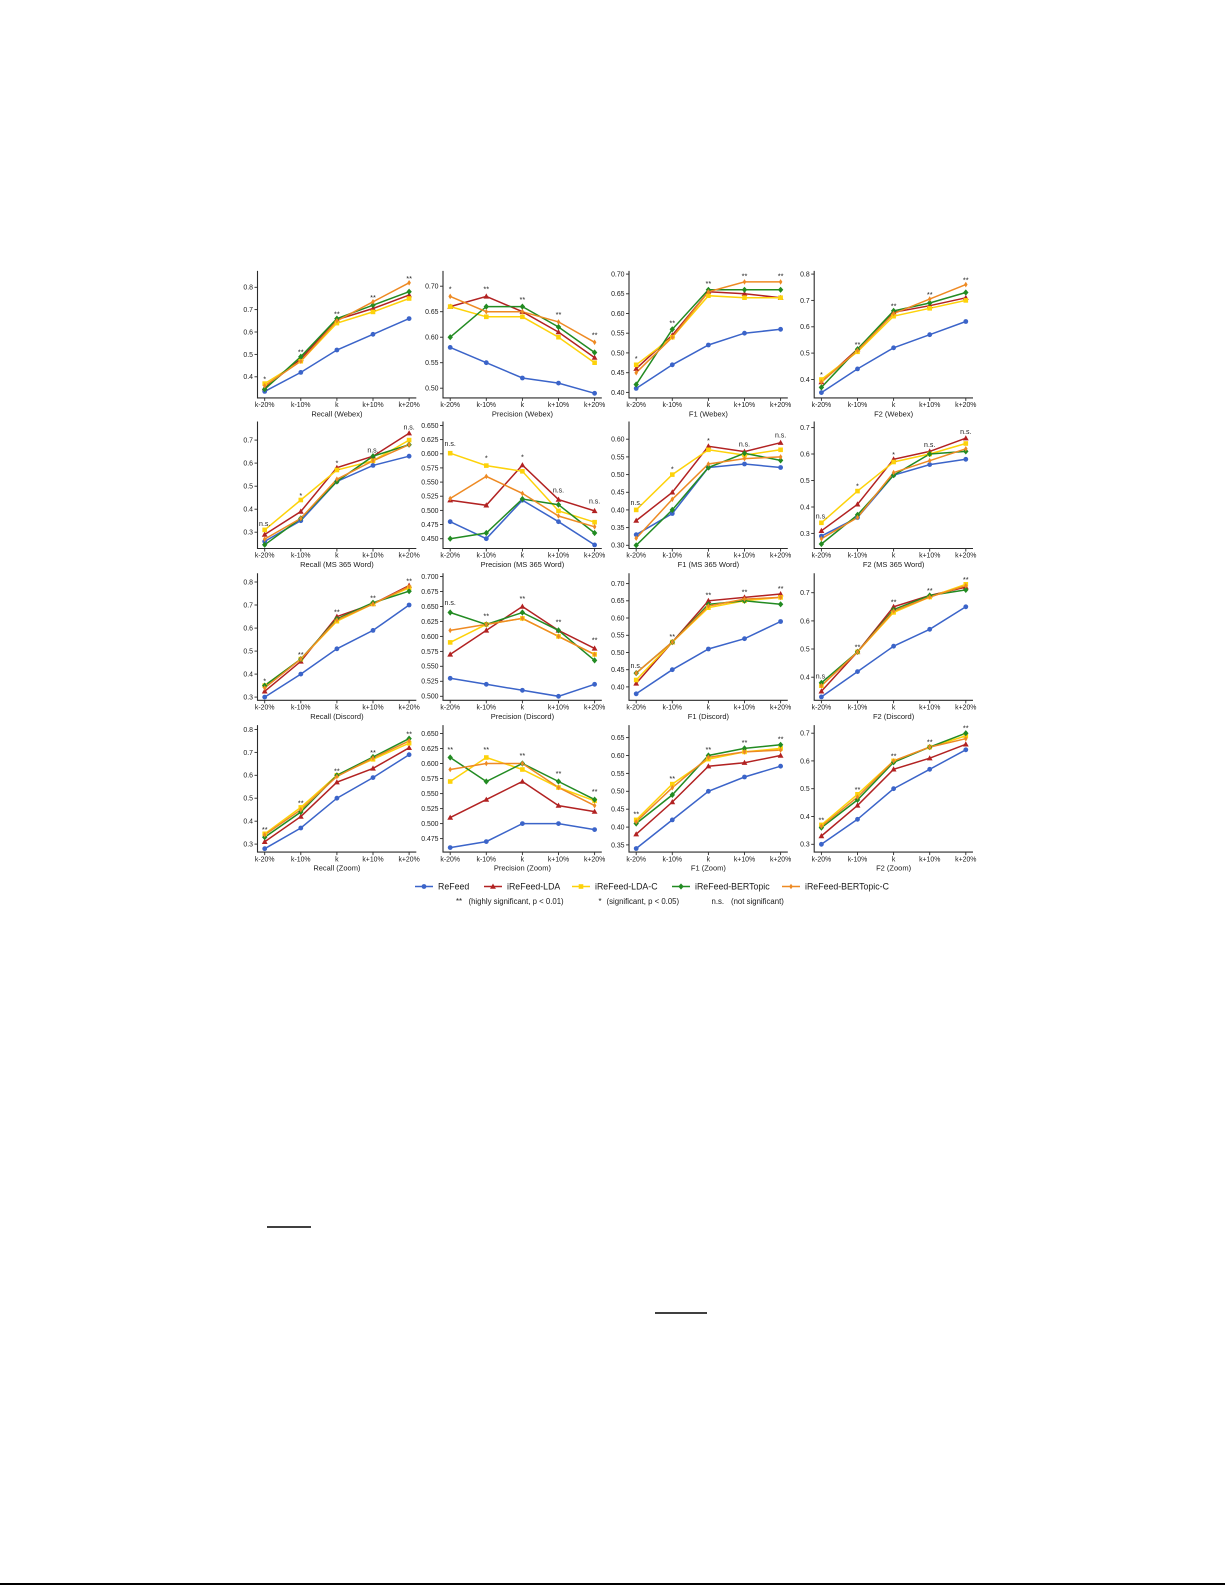 The height and width of the screenshot is (1585, 1225). What do you see at coordinates (709, 868) in the screenshot?
I see `svg-text: F1 (Zoom)` at bounding box center [709, 868].